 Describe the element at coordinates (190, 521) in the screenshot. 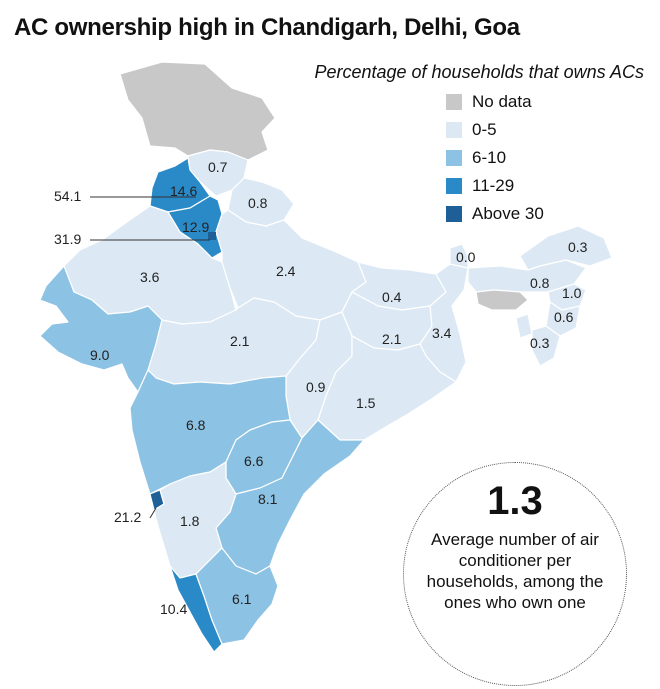

I see `label-karnataka: 1.8` at that location.